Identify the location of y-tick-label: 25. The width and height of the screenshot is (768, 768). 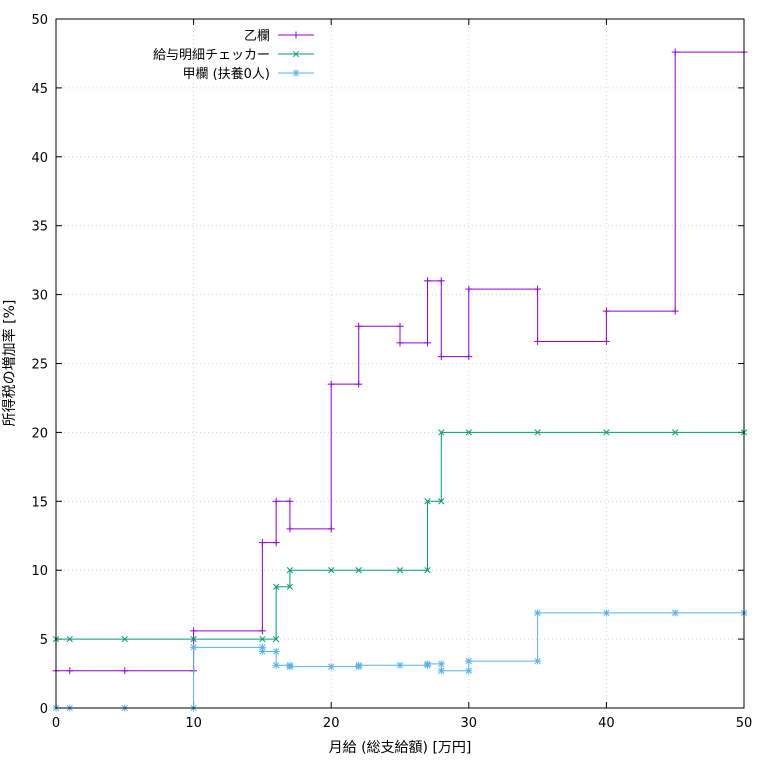
(39, 365).